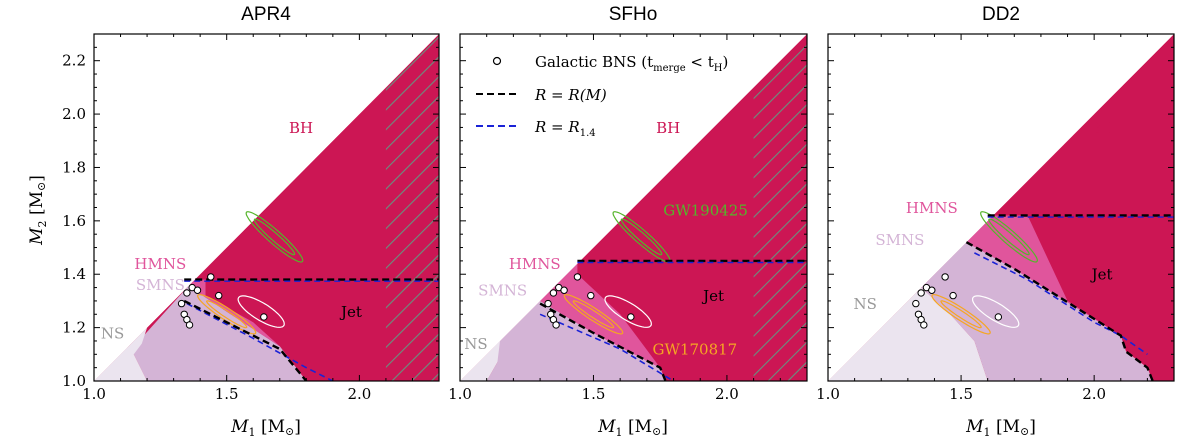 The height and width of the screenshot is (442, 1200). I want to click on y-axis-label-sun: ⊙, so click(41, 186).